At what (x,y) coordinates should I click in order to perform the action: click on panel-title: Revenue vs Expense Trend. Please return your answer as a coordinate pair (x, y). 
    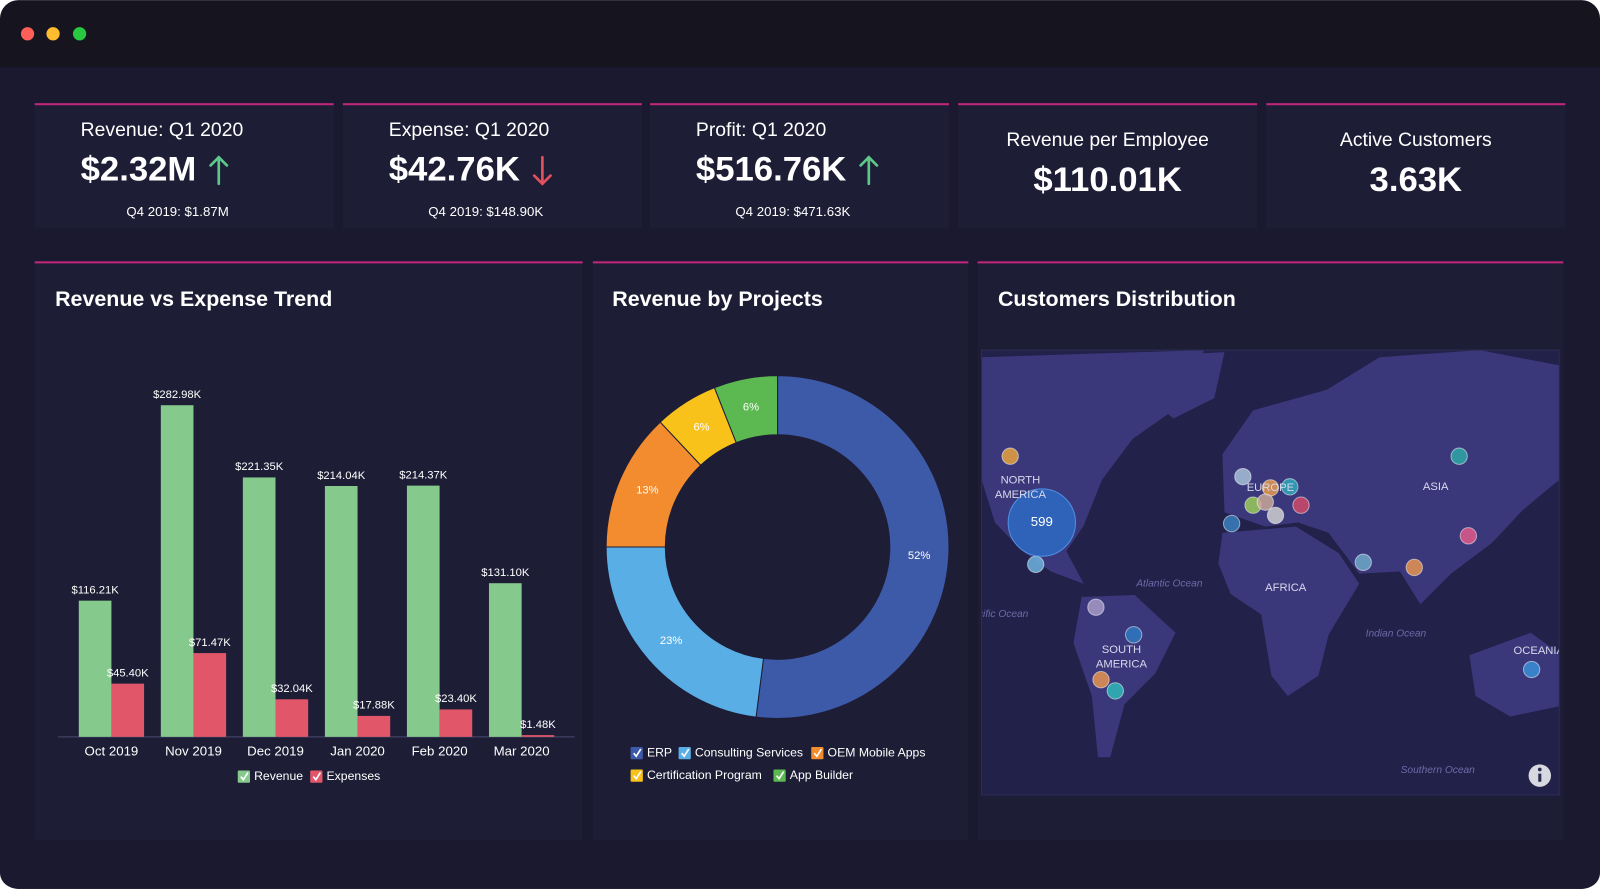
    Looking at the image, I should click on (193, 299).